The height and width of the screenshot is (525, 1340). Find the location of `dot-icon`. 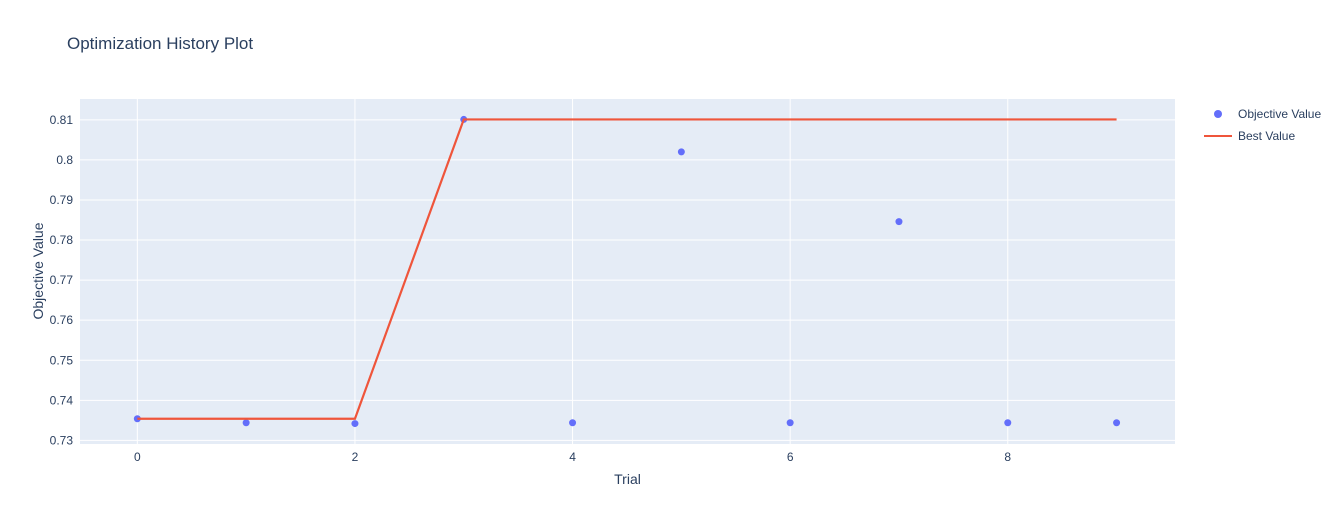

dot-icon is located at coordinates (1218, 114).